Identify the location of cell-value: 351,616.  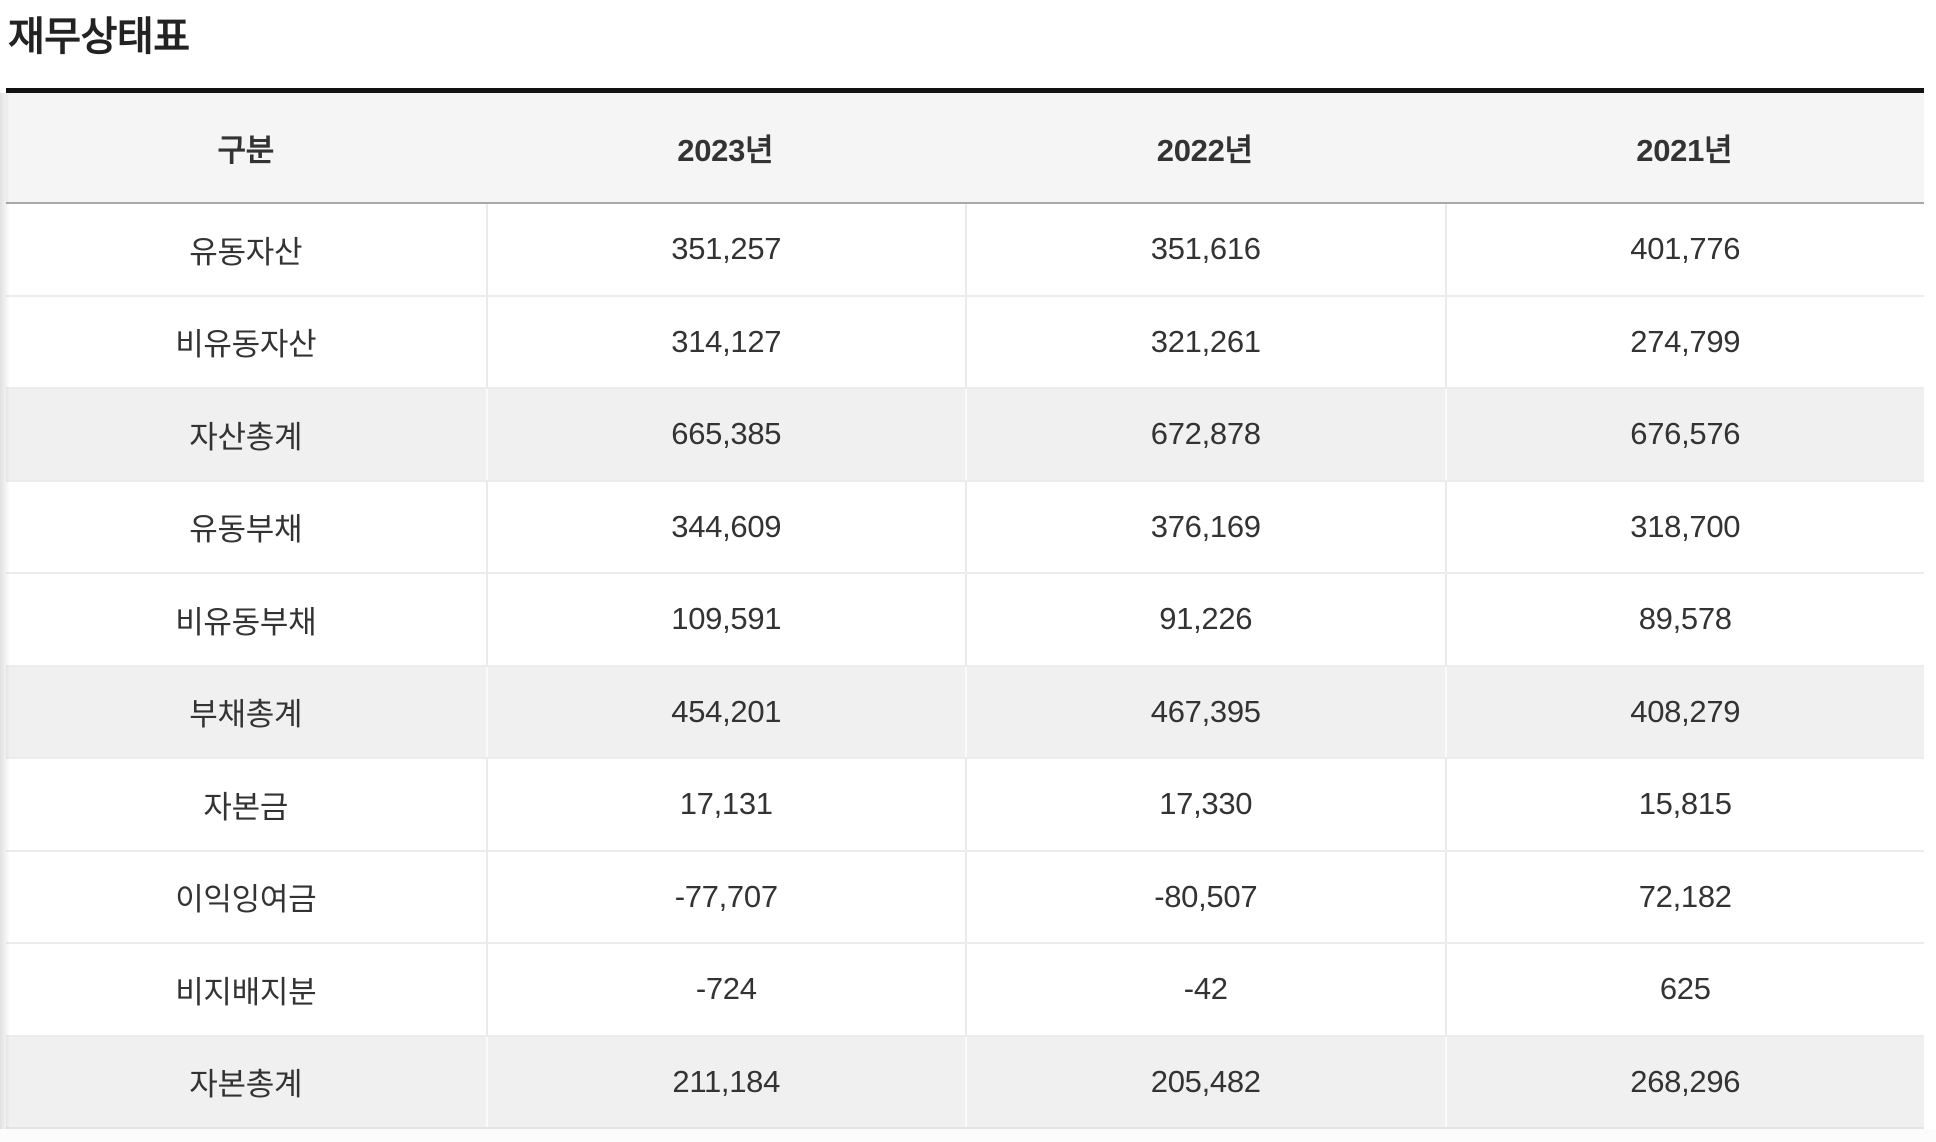
(1205, 249).